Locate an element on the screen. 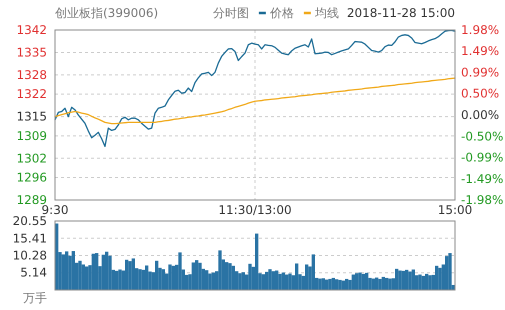  text: 2018-11-28 15:00 is located at coordinates (400, 13).